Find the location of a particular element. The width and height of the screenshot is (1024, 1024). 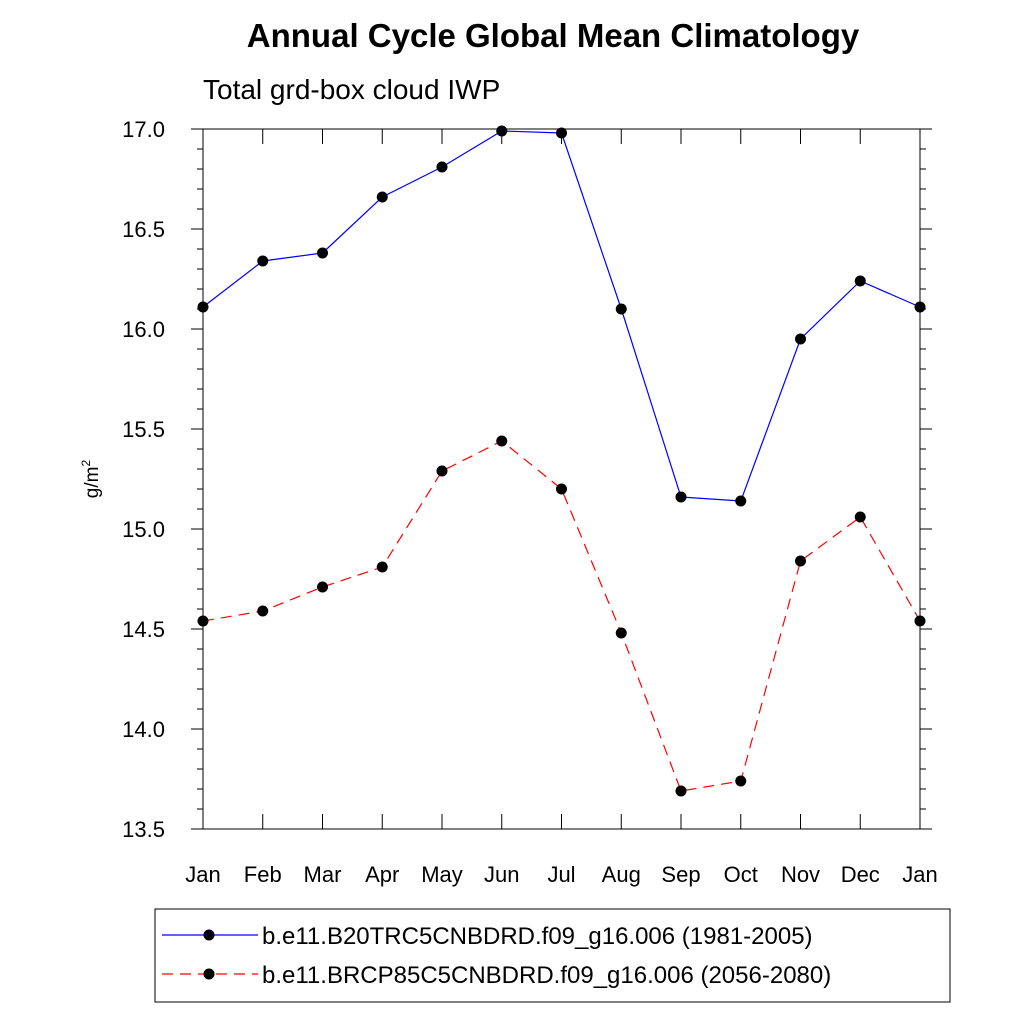

y-tick-label: 15.0 is located at coordinates (143, 529).